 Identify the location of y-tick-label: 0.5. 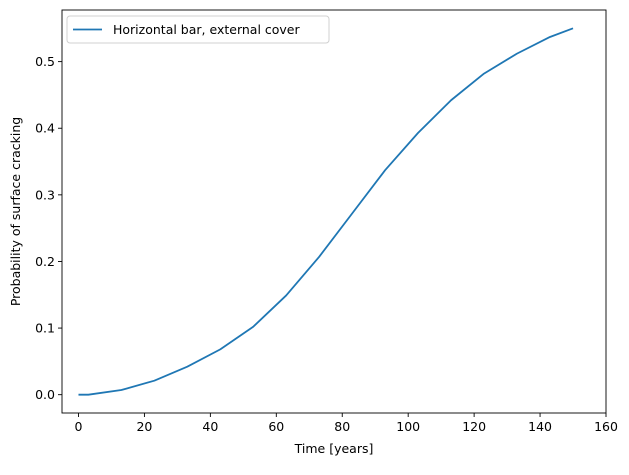
(45, 61).